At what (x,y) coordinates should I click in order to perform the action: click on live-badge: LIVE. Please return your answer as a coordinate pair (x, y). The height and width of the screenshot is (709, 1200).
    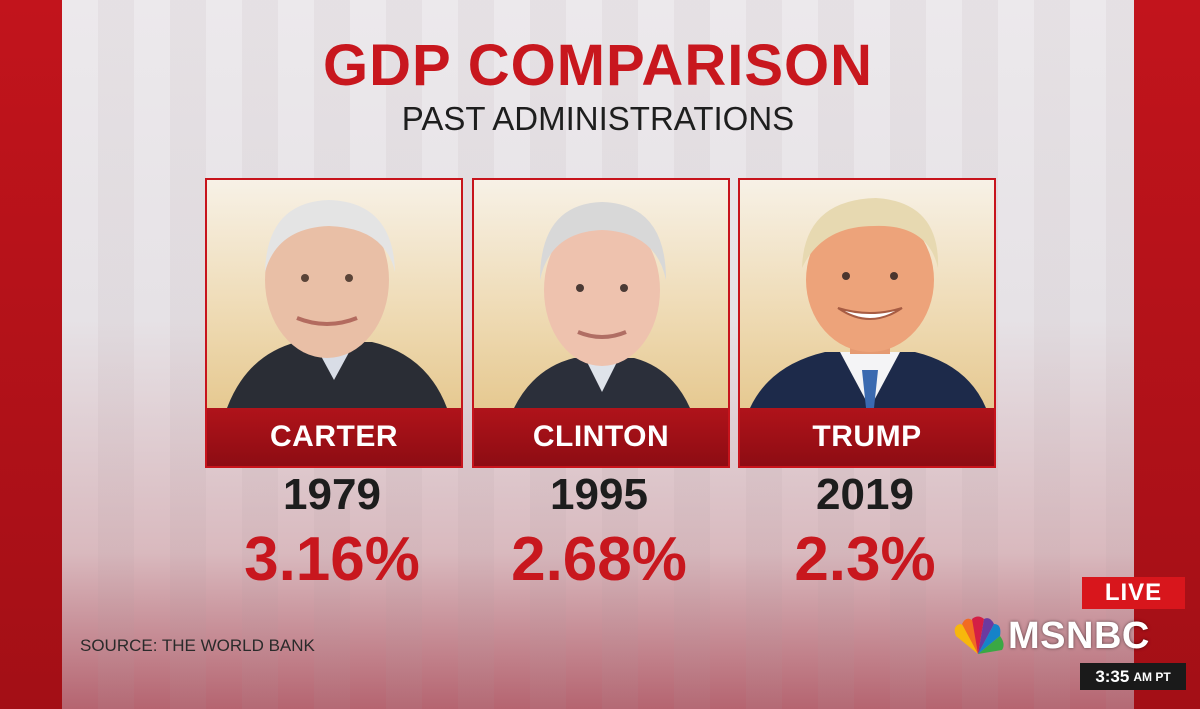
    Looking at the image, I should click on (1133, 593).